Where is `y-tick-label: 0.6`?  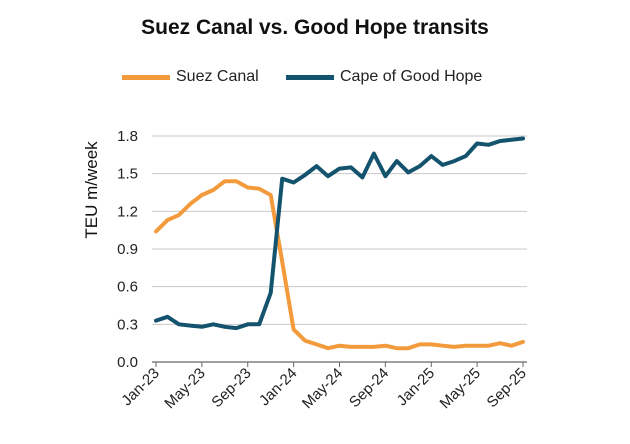 y-tick-label: 0.6 is located at coordinates (127, 287).